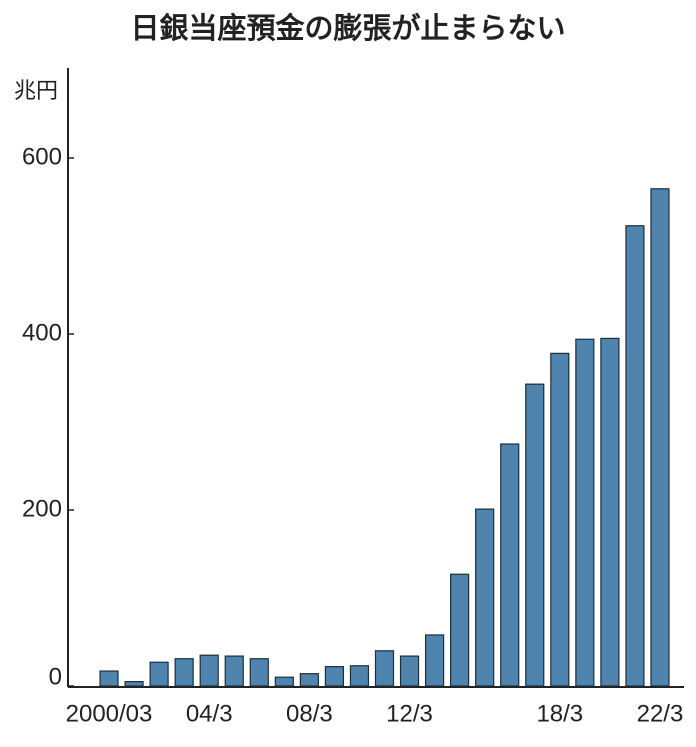 This screenshot has height=747, width=696. What do you see at coordinates (409, 713) in the screenshot?
I see `x-tick-label: 12/3` at bounding box center [409, 713].